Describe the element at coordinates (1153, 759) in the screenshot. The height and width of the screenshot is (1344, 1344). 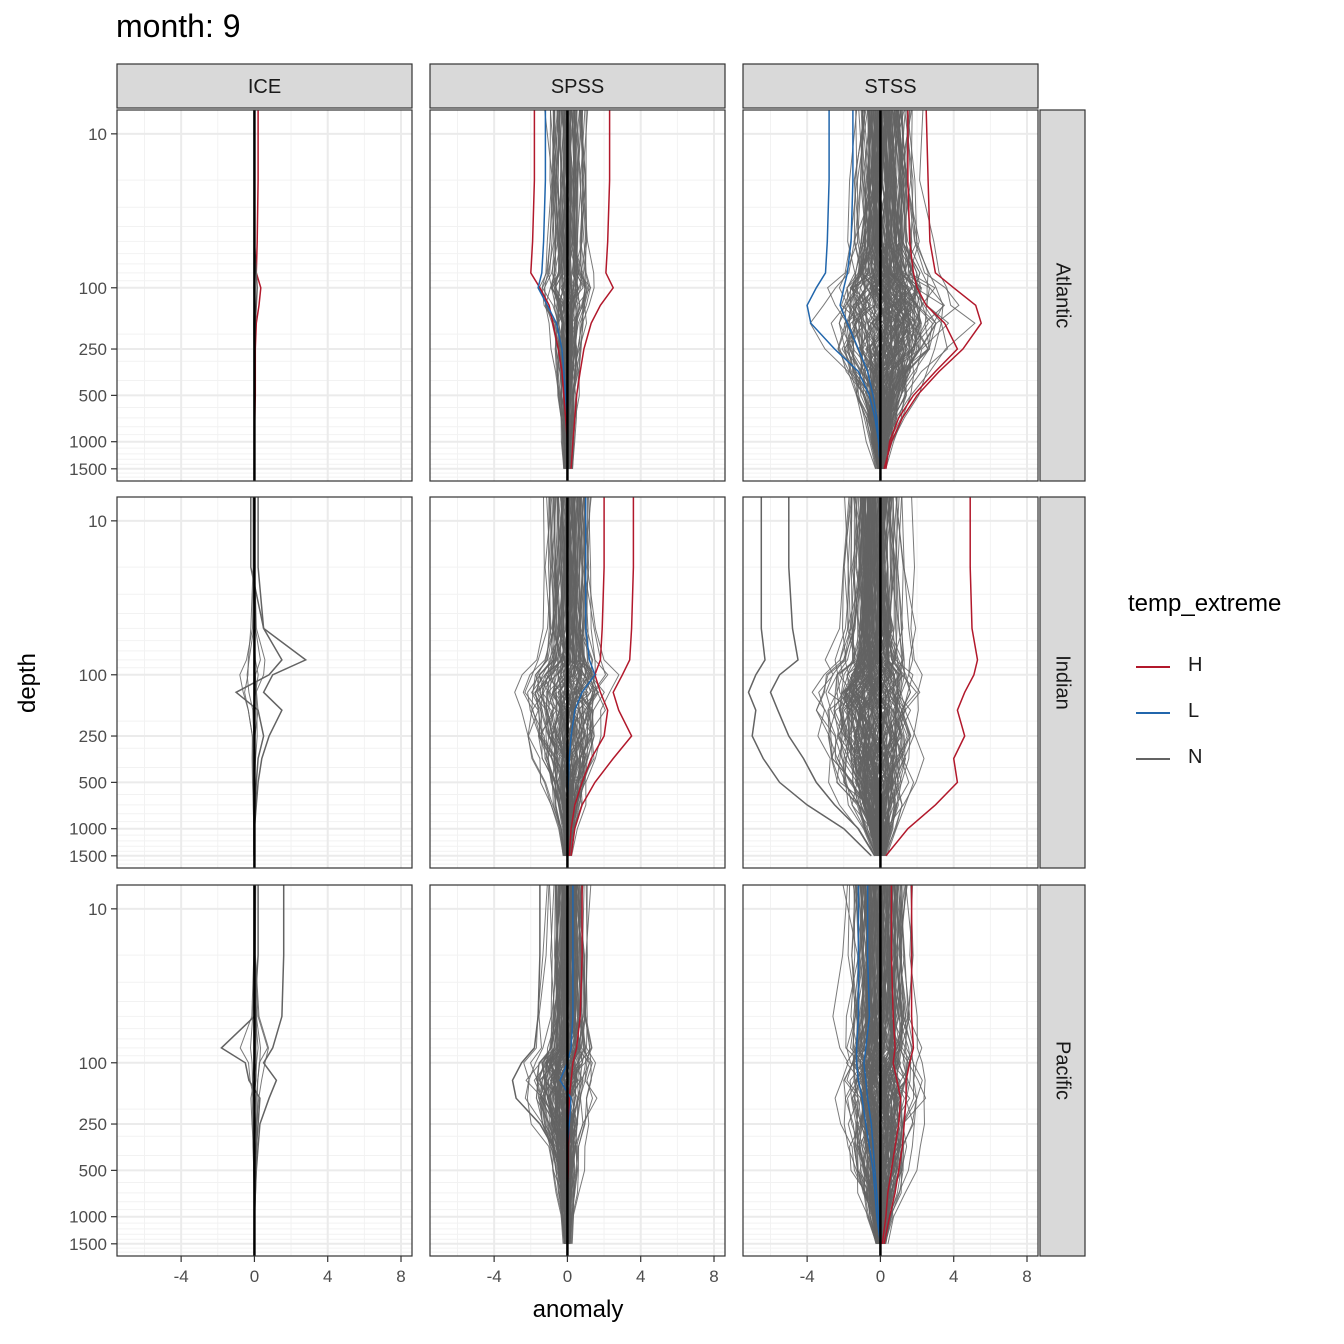
I see `legend-key-n` at that location.